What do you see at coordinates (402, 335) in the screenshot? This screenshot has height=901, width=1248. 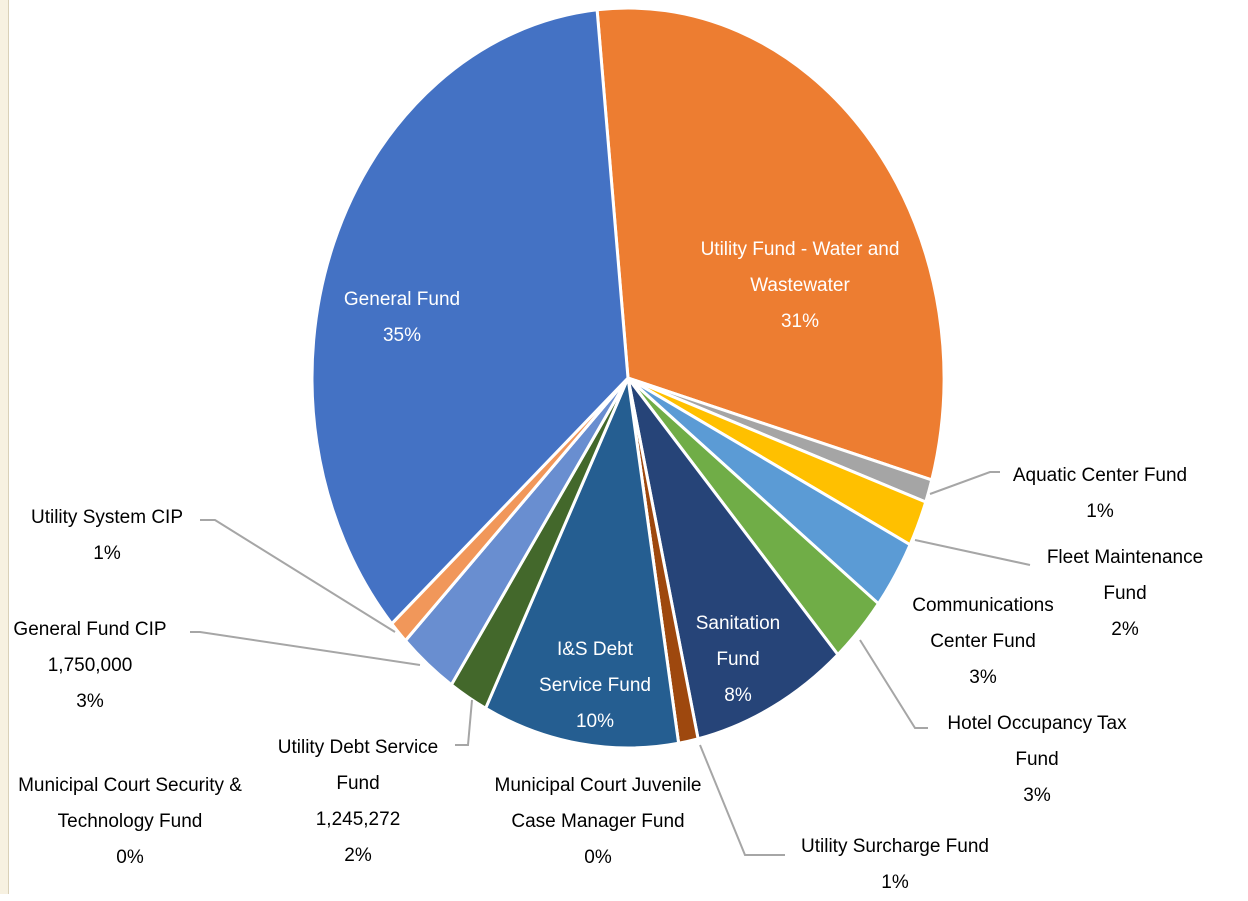 I see `slice-percent: 35%` at bounding box center [402, 335].